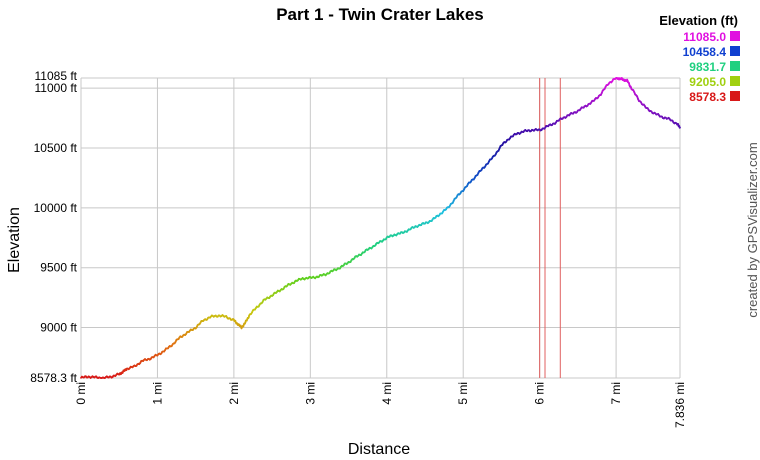  Describe the element at coordinates (752, 229) in the screenshot. I see `credit-text: created by GPSVisualizer.com` at that location.